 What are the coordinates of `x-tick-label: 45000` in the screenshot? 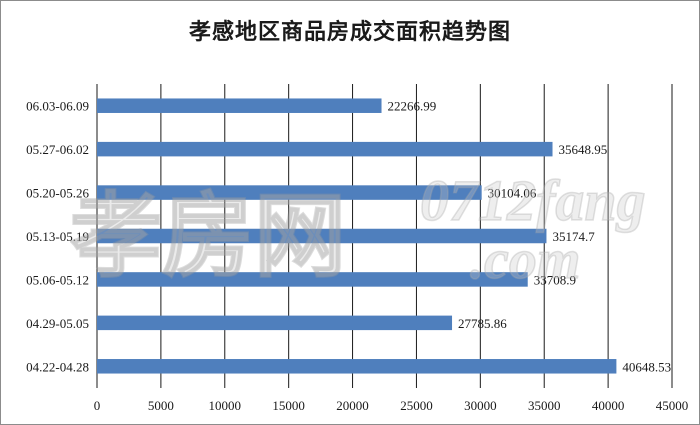 It's located at (672, 405).